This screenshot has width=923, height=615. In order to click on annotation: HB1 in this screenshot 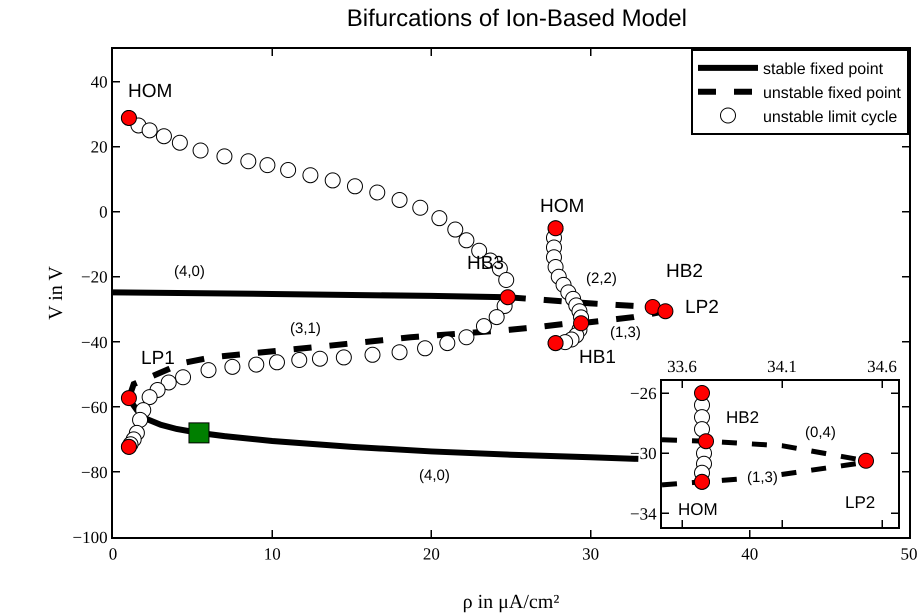, I will do `click(597, 357)`.